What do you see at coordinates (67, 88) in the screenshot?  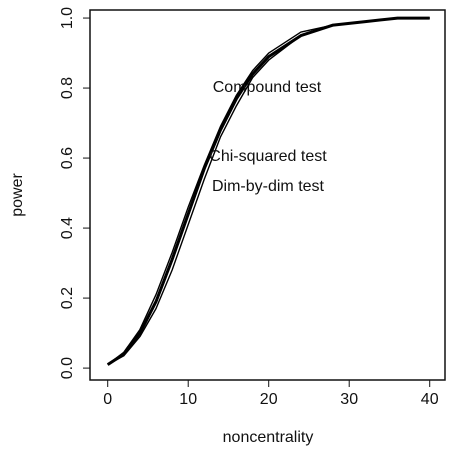 I see `y-tick-label: 0.8` at bounding box center [67, 88].